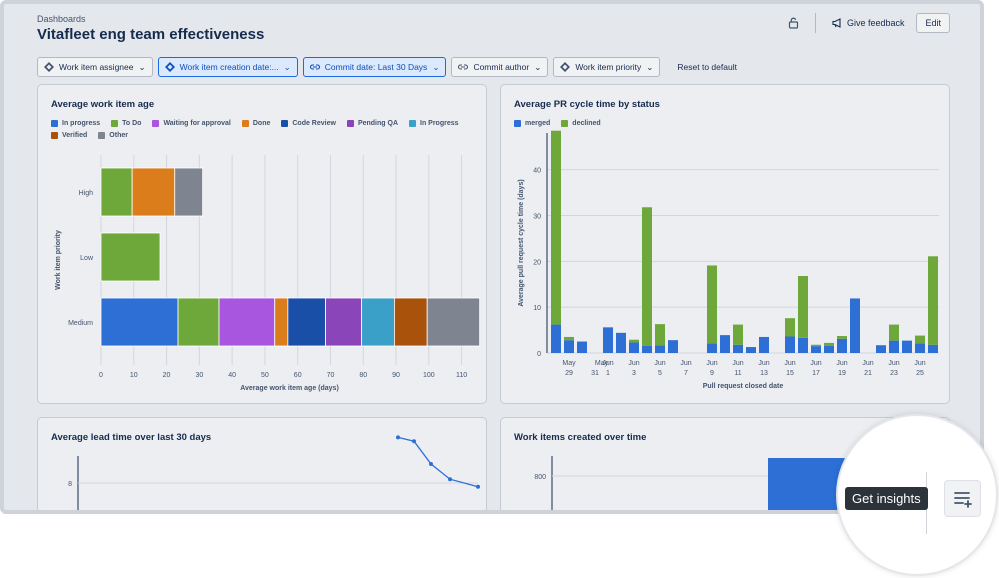 The image size is (999, 578). What do you see at coordinates (61, 19) in the screenshot?
I see `breadcrumb: Dashboards` at bounding box center [61, 19].